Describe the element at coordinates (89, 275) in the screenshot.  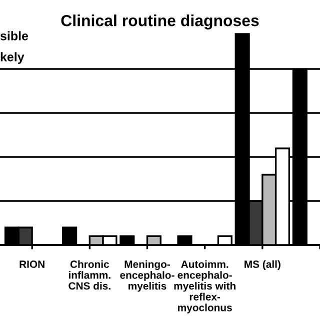
I see `x-tick-label: Chronic inflamm. CNS dis.` at that location.